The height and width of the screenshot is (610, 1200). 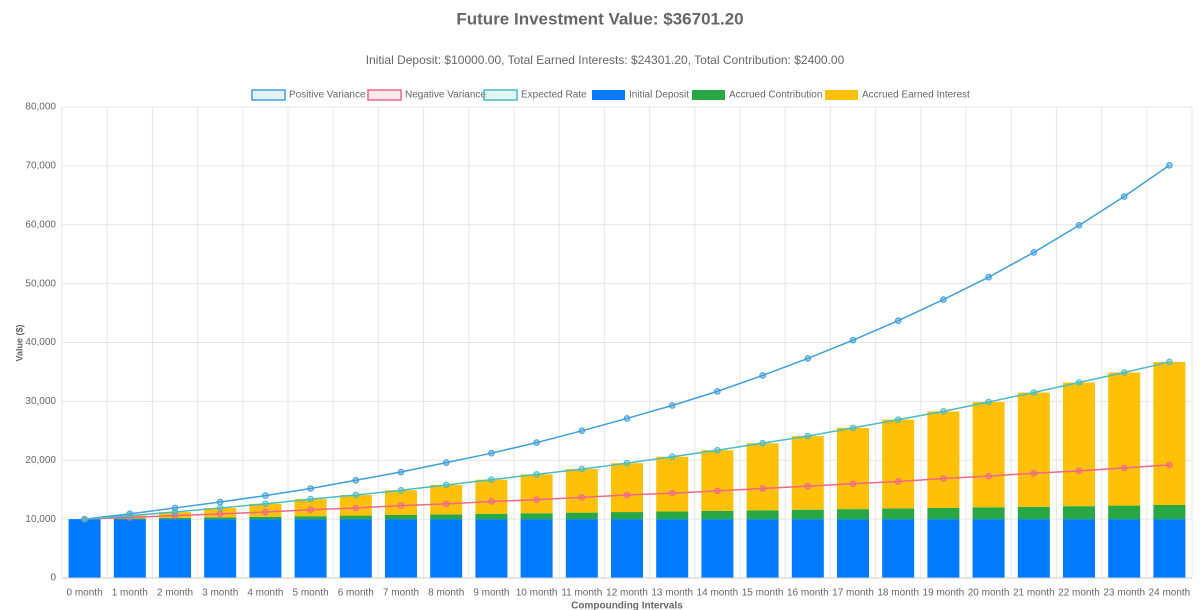 What do you see at coordinates (898, 593) in the screenshot?
I see `x-tick-label: 18 month` at bounding box center [898, 593].